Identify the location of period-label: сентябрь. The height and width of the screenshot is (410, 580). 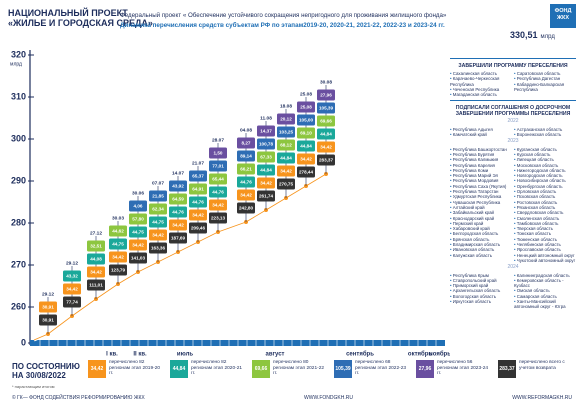
(360, 354).